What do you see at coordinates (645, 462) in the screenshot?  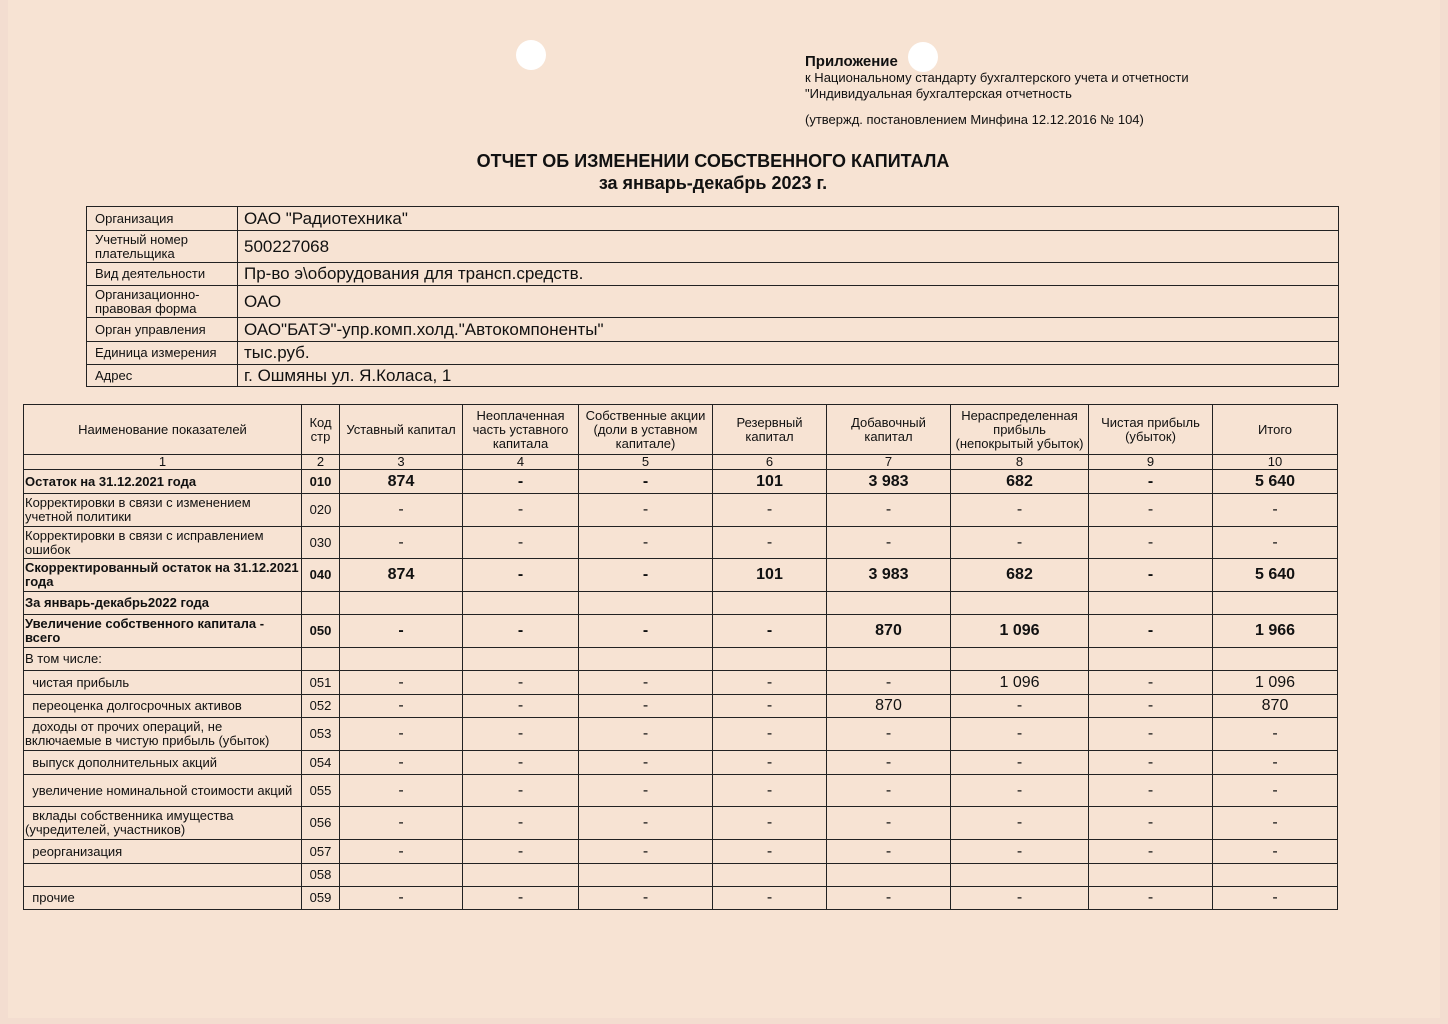 I see `column-number: 5` at bounding box center [645, 462].